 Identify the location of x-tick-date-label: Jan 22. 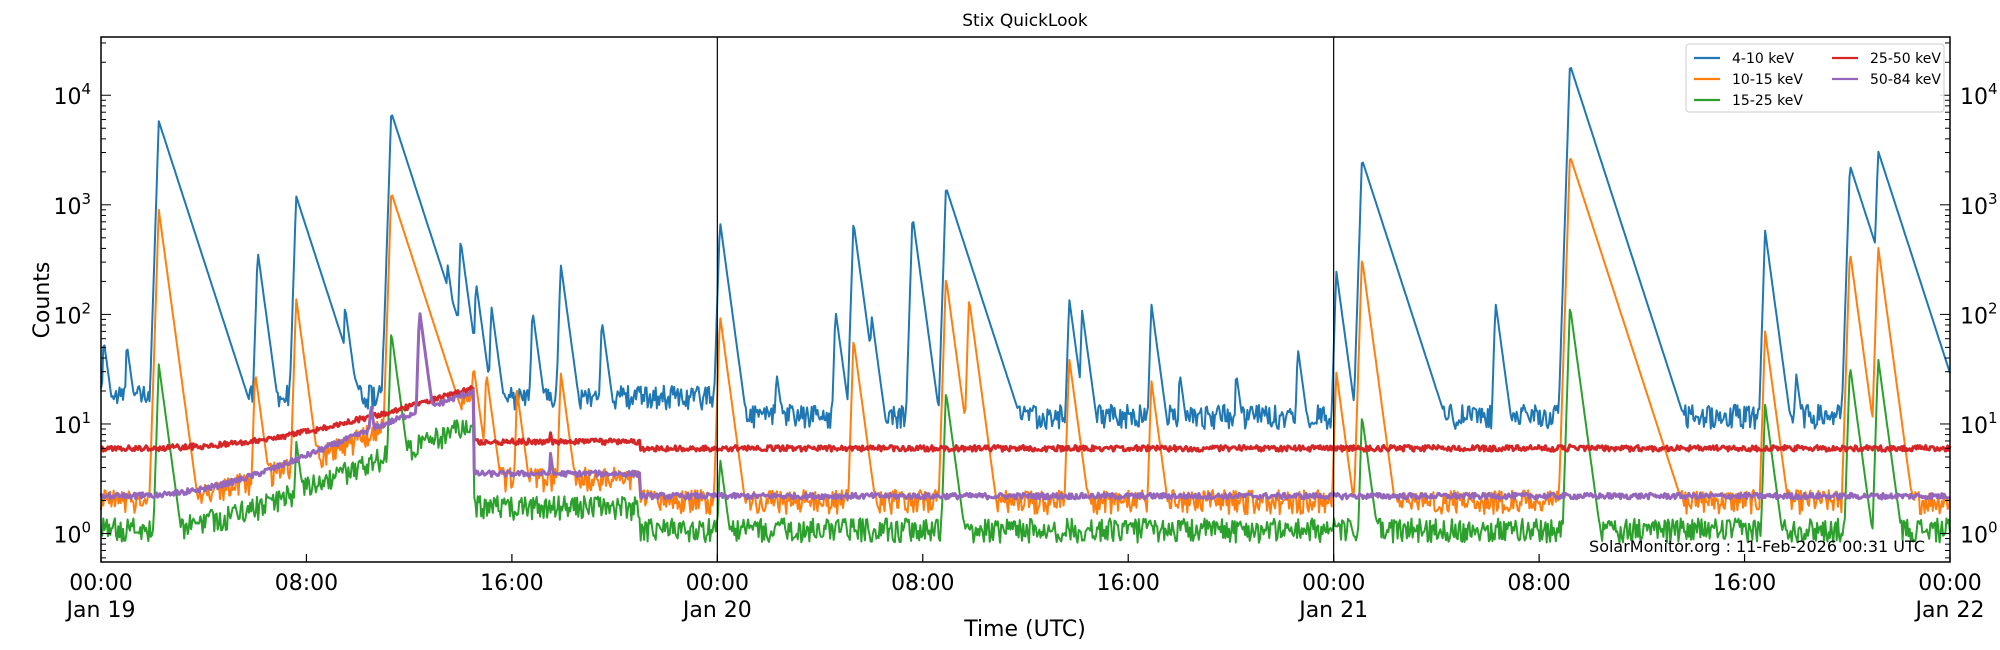
(1949, 610).